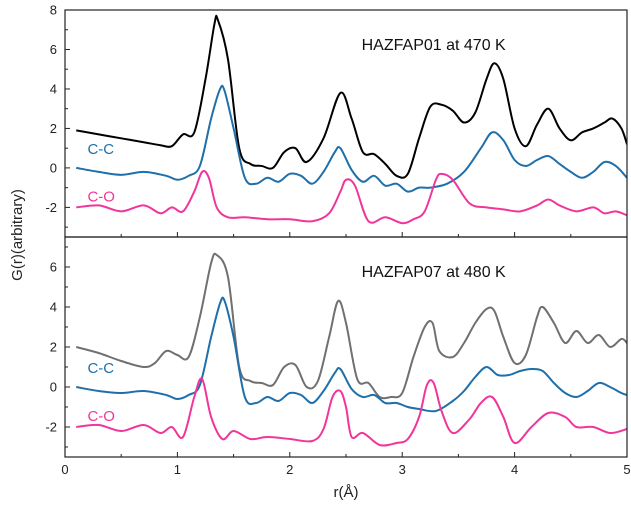  I want to click on y-tick-label-panel-2: 4, so click(53, 307).